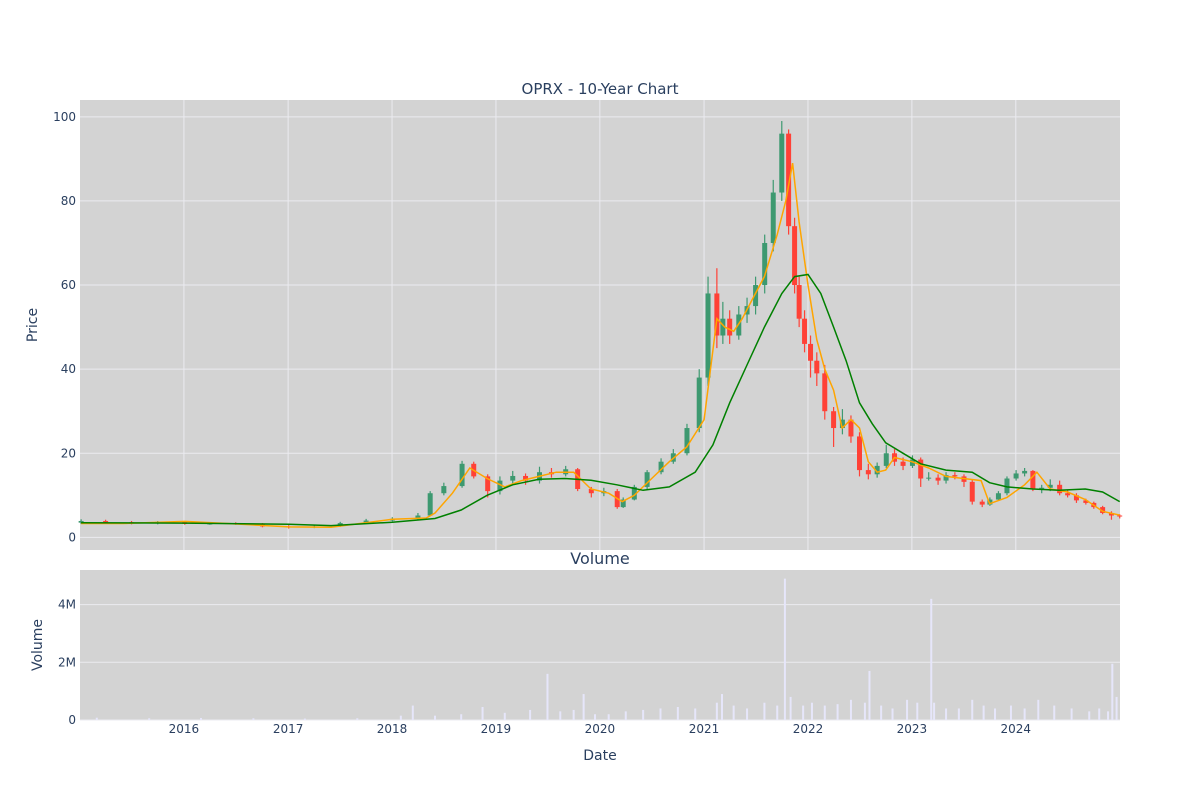 This screenshot has height=800, width=1200. Describe the element at coordinates (33, 325) in the screenshot. I see `price-y-axis-title: Price` at that location.